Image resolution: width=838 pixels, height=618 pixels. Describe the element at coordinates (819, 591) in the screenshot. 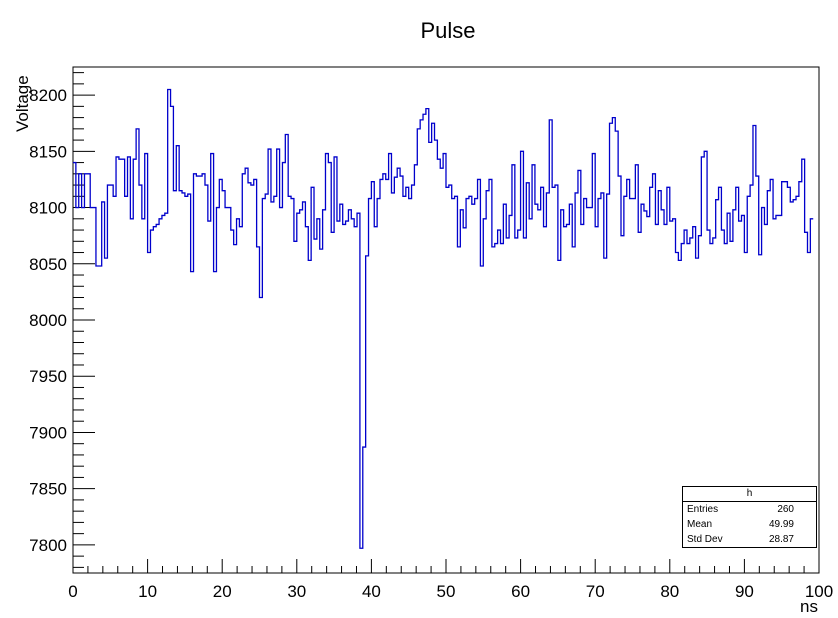

I see `x-tick-label: 100` at that location.